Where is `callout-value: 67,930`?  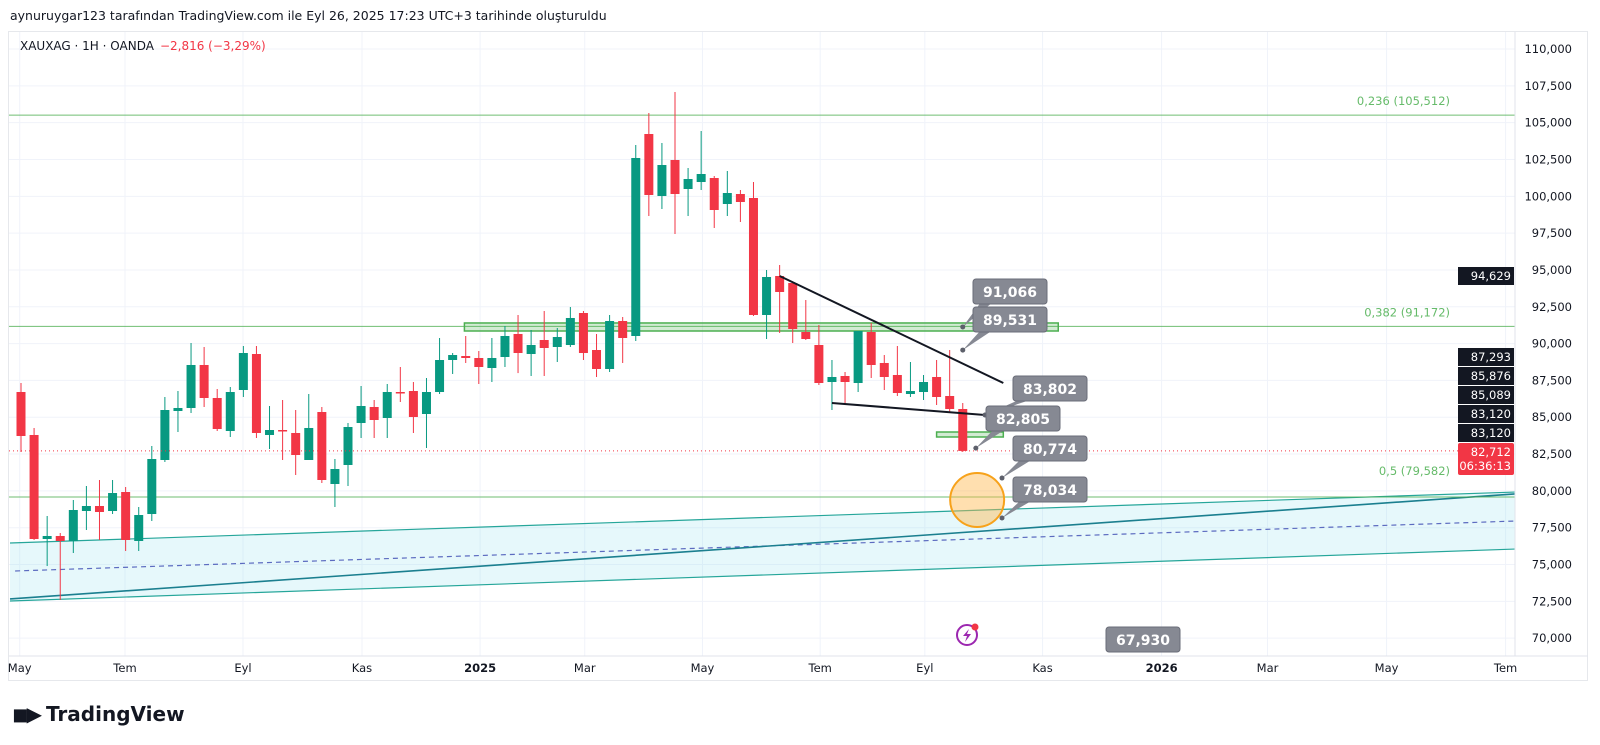 callout-value: 67,930 is located at coordinates (1143, 641).